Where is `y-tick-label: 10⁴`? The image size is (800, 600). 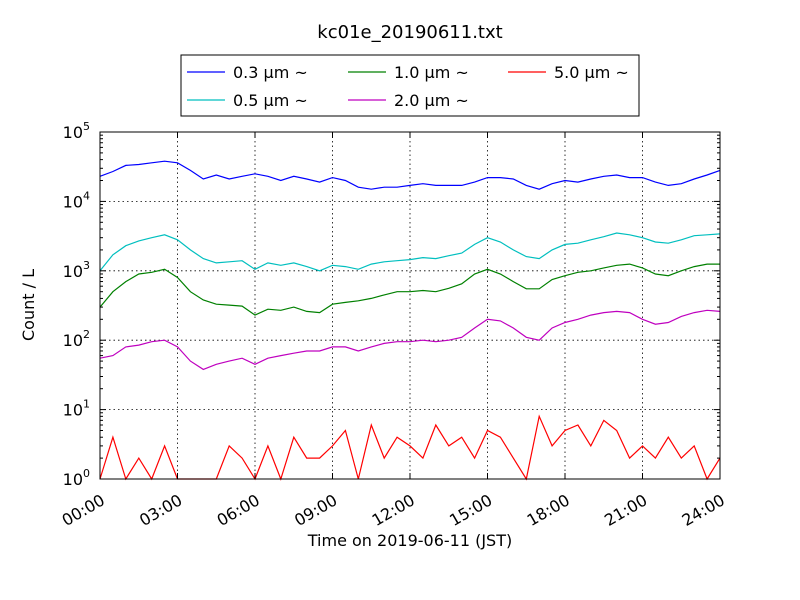 y-tick-label: 10⁴ is located at coordinates (76, 200).